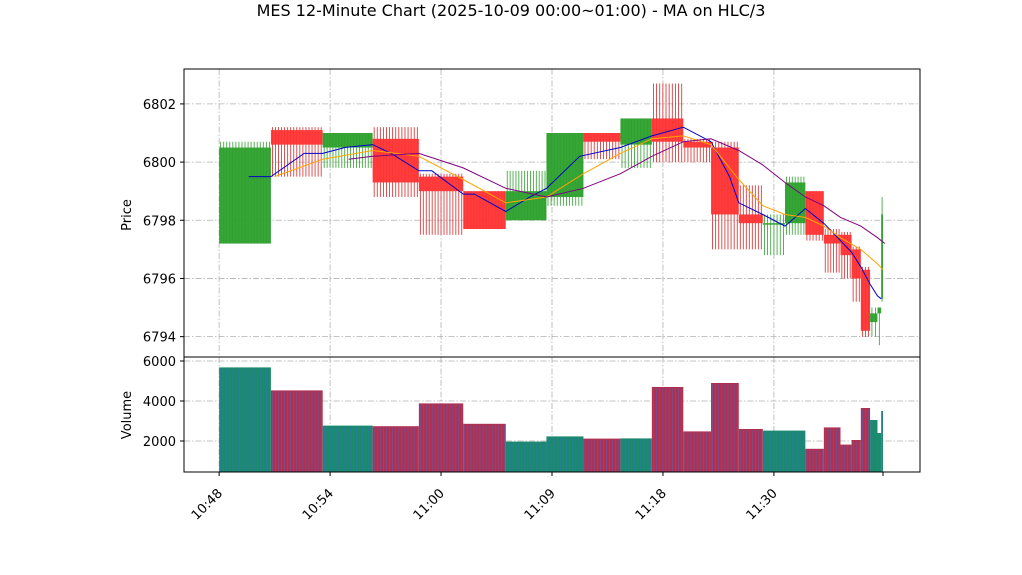 The width and height of the screenshot is (1022, 575). What do you see at coordinates (159, 105) in the screenshot?
I see `price-tick-label: 6802` at bounding box center [159, 105].